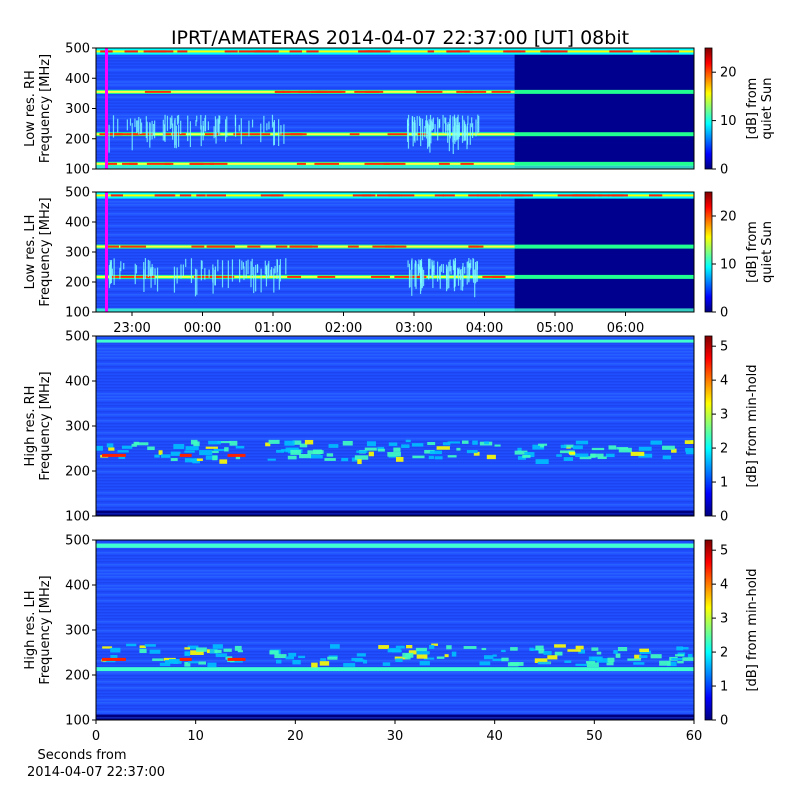 The height and width of the screenshot is (804, 800). What do you see at coordinates (694, 736) in the screenshot?
I see `x-tick-label: 60` at bounding box center [694, 736].